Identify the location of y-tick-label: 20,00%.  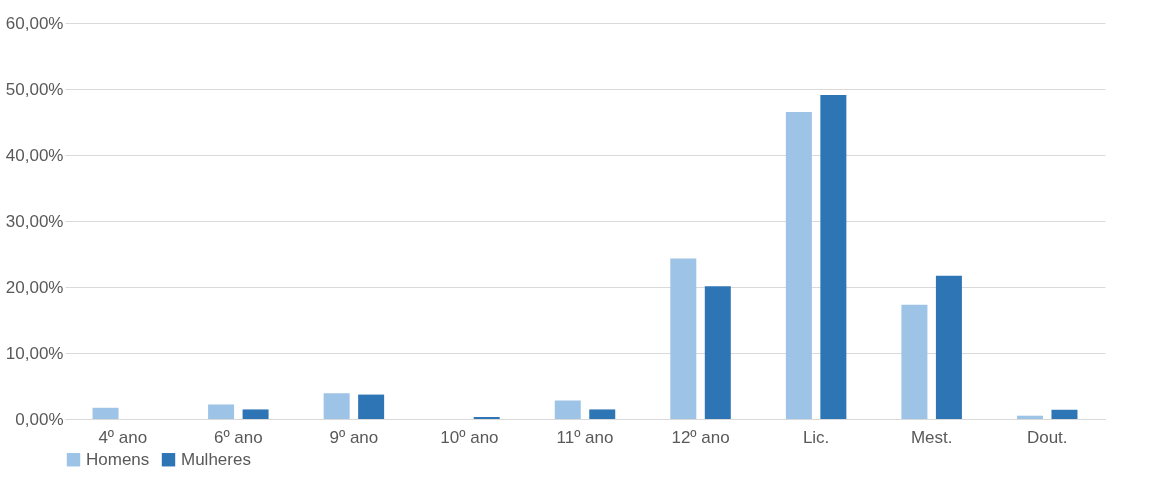
(34, 287).